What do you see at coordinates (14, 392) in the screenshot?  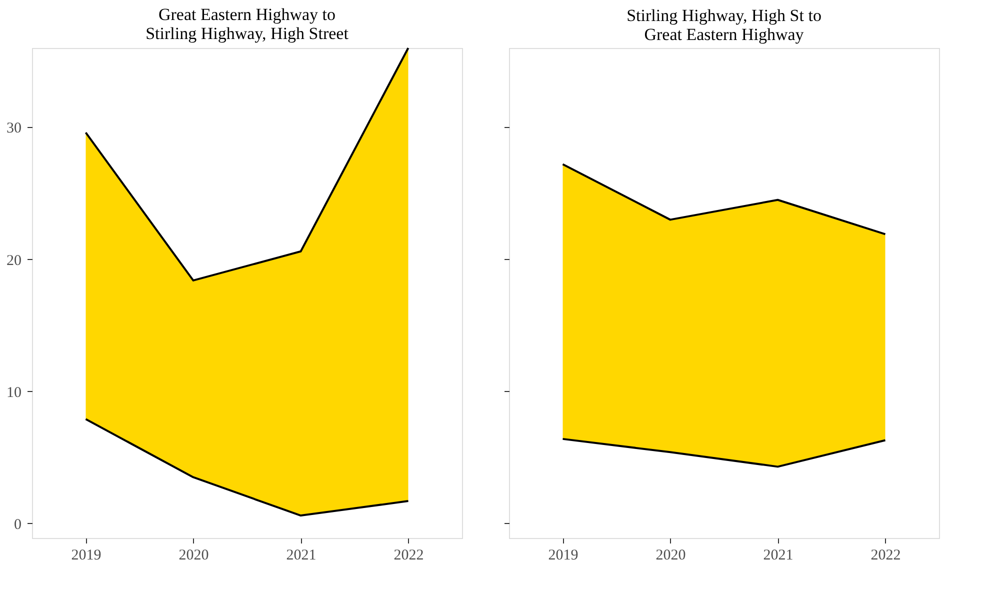 I see `y-tick-label: 10` at bounding box center [14, 392].